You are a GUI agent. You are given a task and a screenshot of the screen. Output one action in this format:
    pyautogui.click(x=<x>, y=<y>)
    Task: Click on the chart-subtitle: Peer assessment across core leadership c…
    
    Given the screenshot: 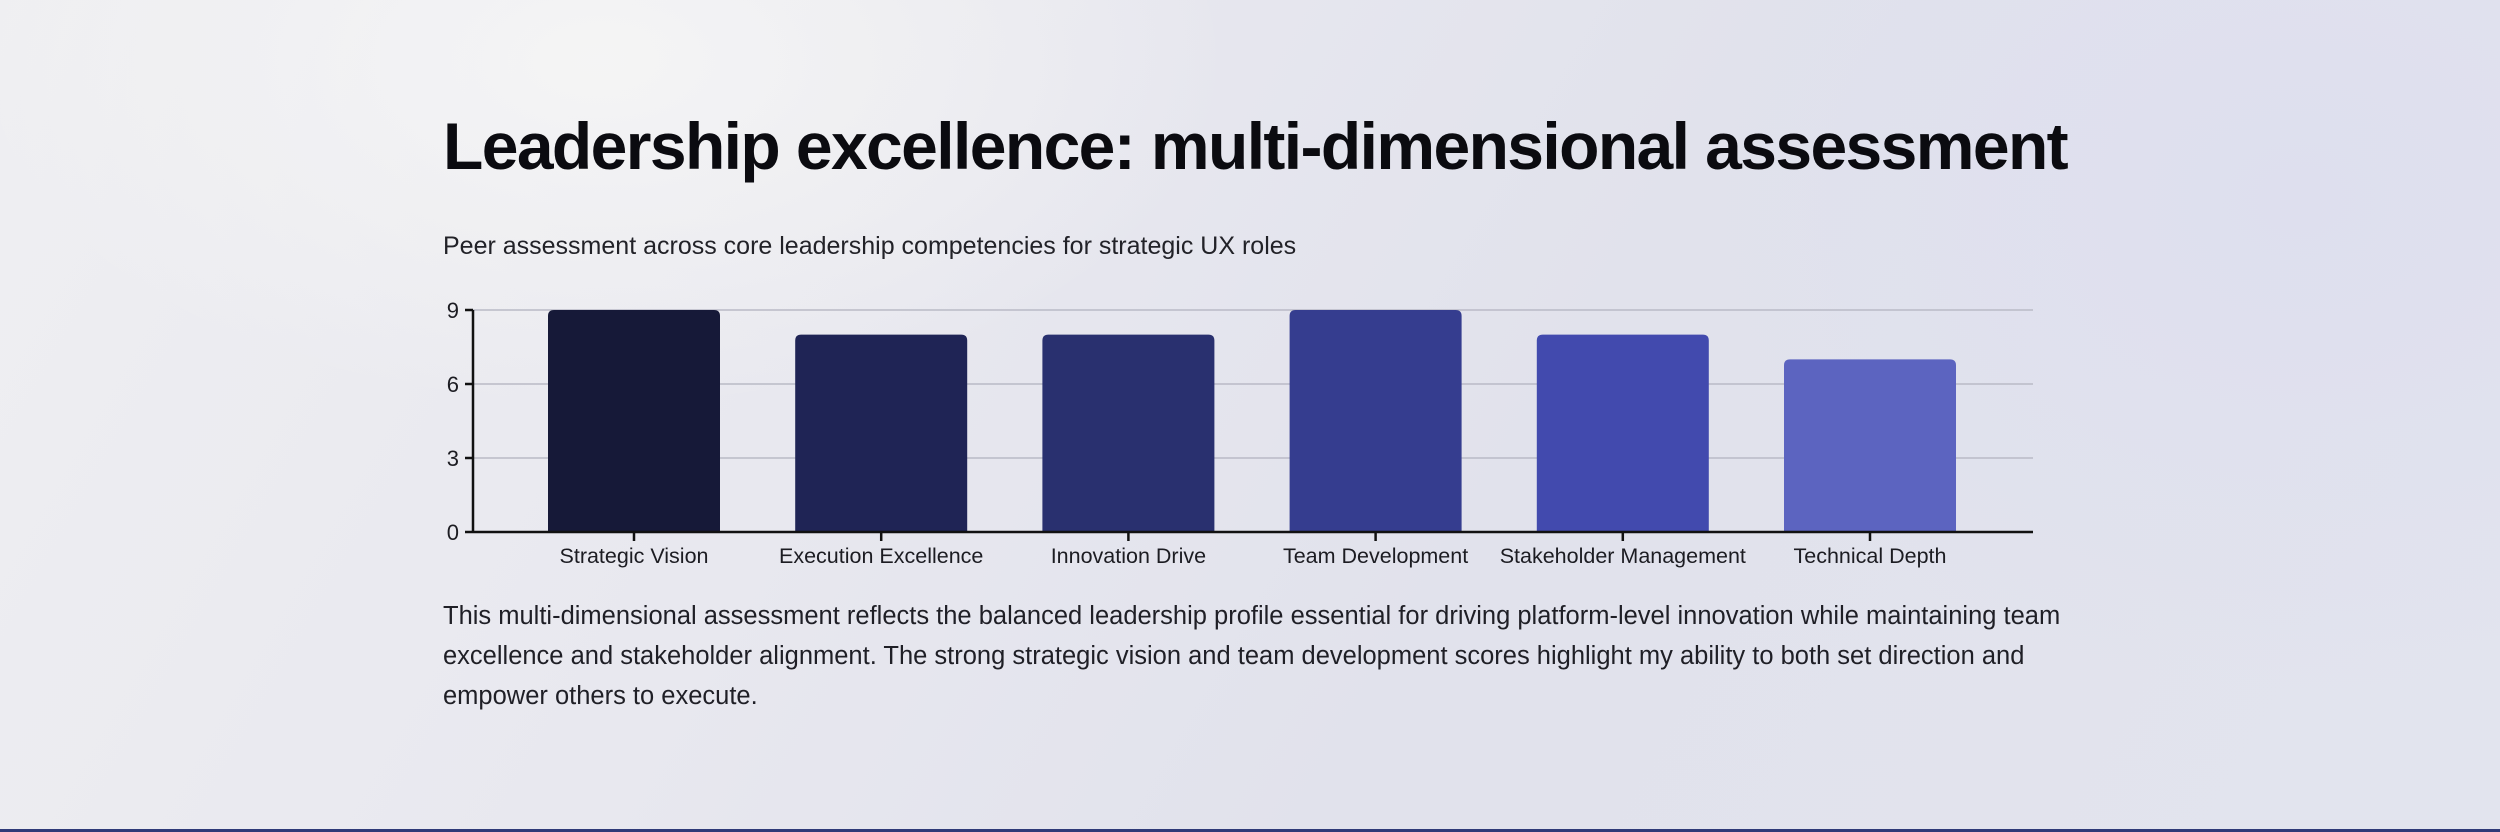 What is the action you would take?
    pyautogui.click(x=870, y=246)
    